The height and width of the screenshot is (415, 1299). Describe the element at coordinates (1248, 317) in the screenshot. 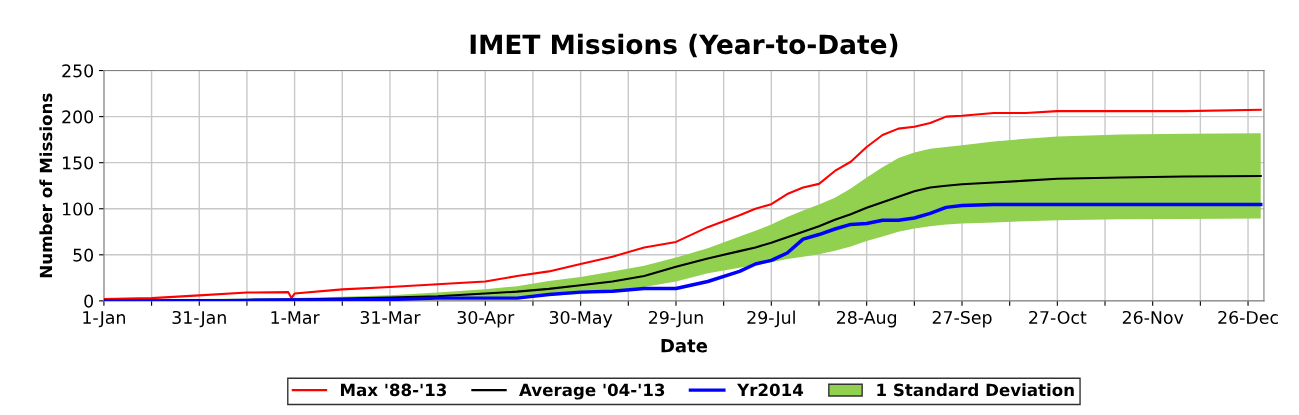

I see `x-tick-label: 26-Dec` at that location.